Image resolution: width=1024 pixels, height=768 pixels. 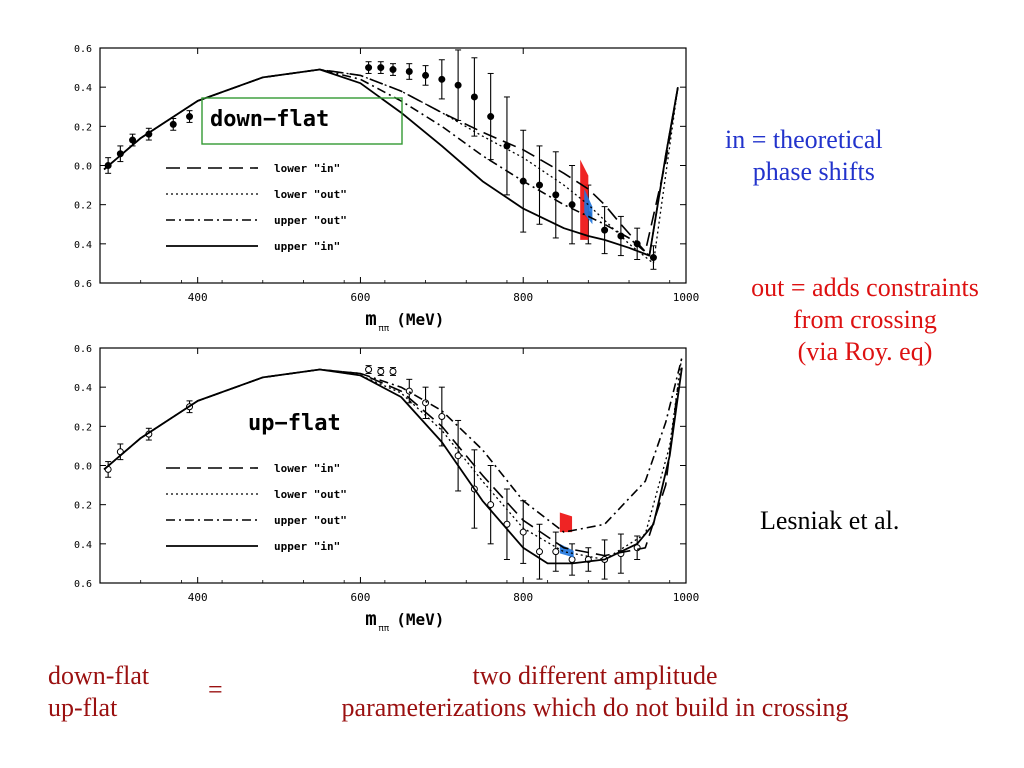 What do you see at coordinates (393, 445) in the screenshot?
I see `series-line-dashdot` at bounding box center [393, 445].